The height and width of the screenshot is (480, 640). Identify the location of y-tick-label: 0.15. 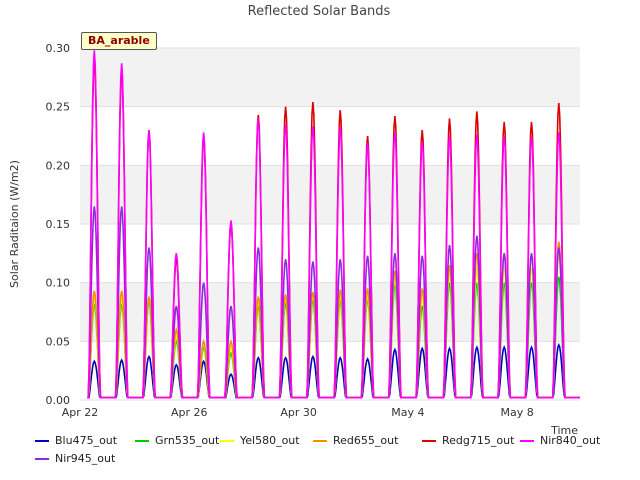
(58, 224).